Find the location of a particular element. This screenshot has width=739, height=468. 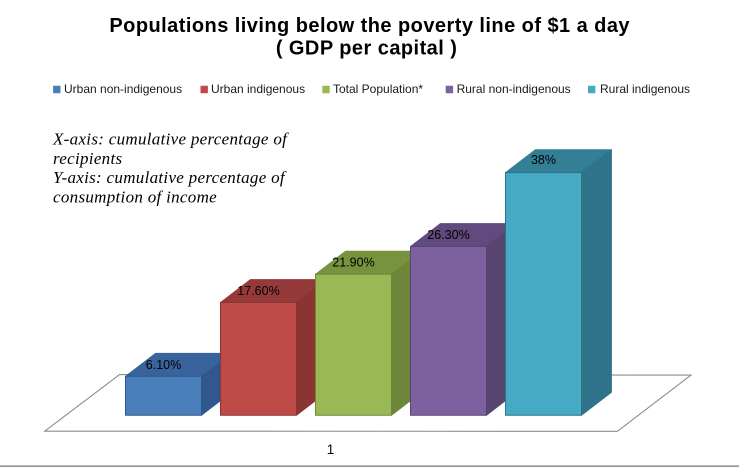

svg-text: 1 is located at coordinates (331, 449).